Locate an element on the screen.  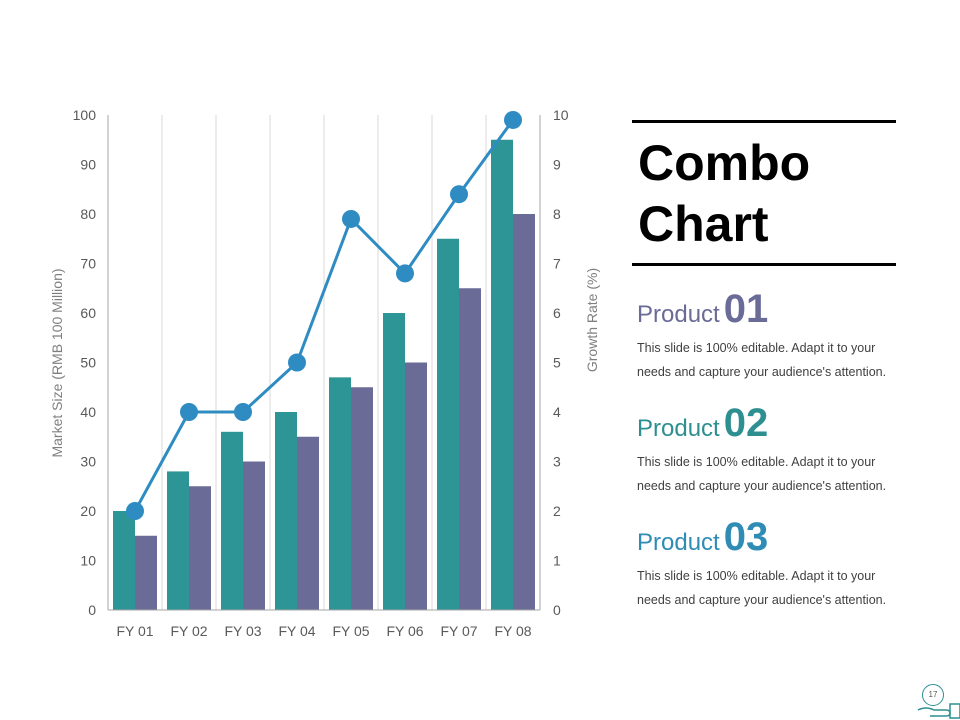
x-tick-label: FY 05 is located at coordinates (350, 631).